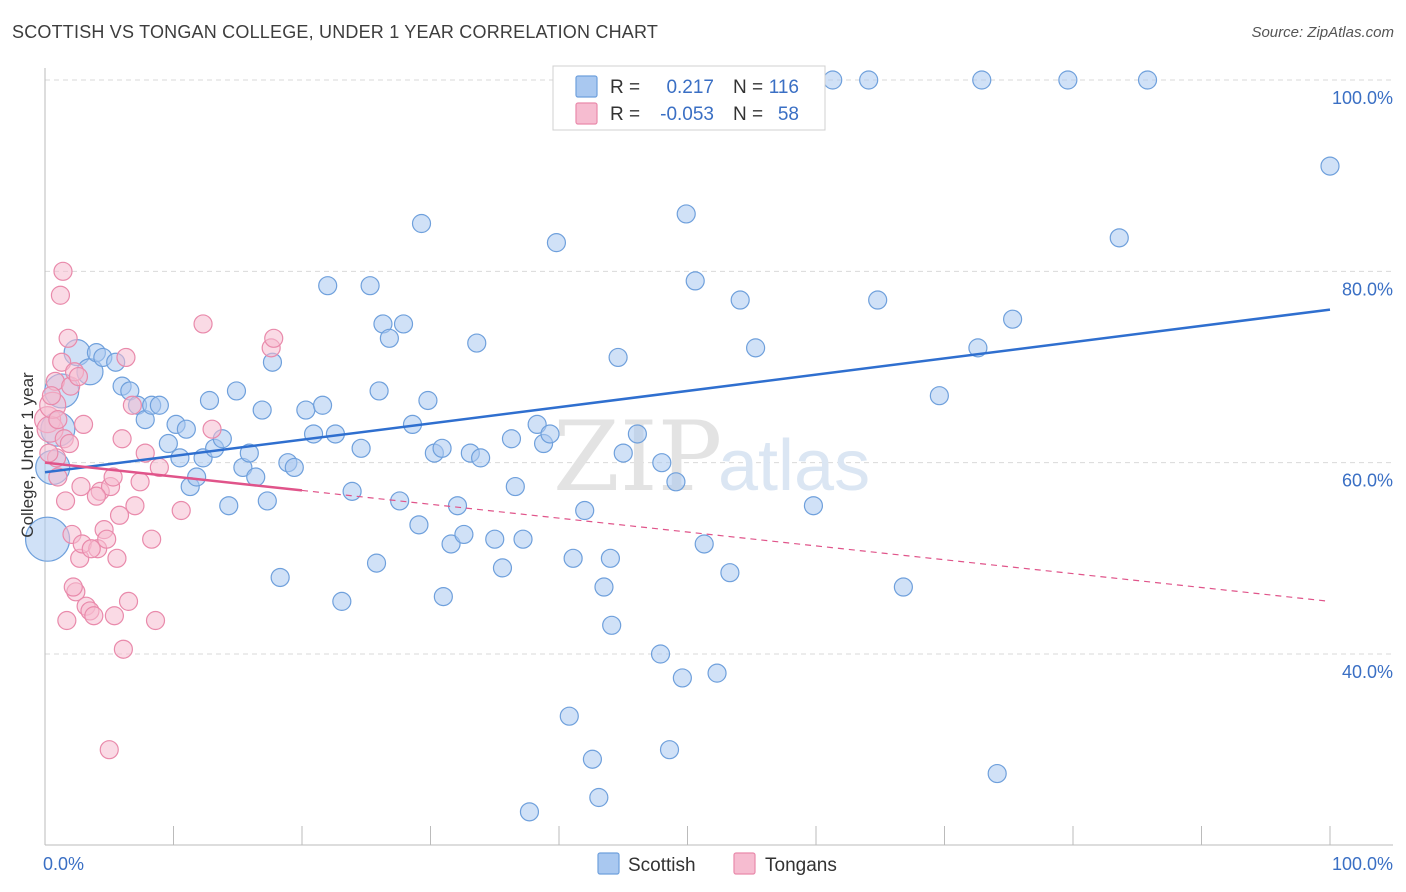  Describe the element at coordinates (158, 510) in the screenshot. I see `tongan-points` at that location.